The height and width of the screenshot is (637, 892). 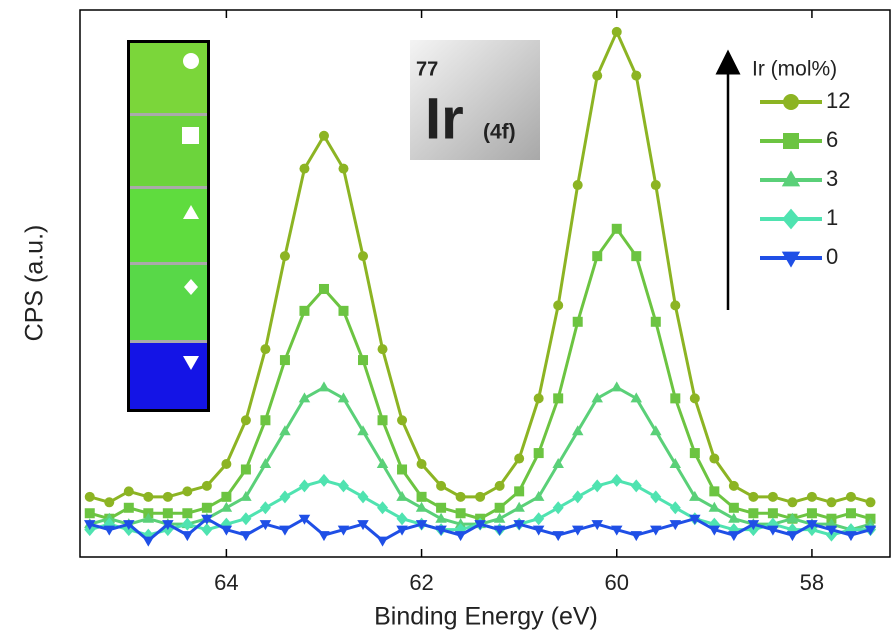 What do you see at coordinates (226, 582) in the screenshot?
I see `x-tick-label: 64` at bounding box center [226, 582].